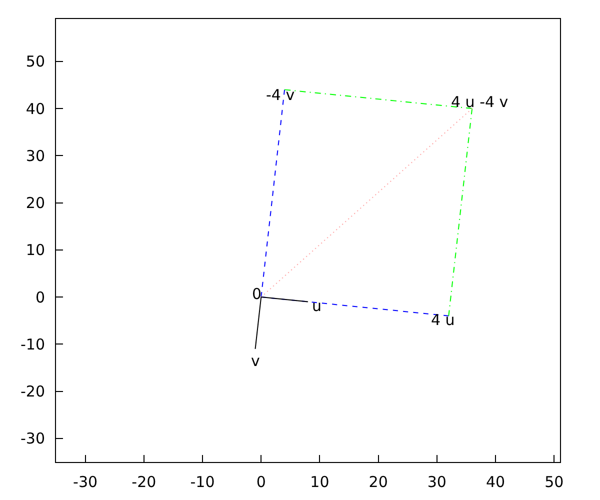 This screenshot has width=600, height=500. Describe the element at coordinates (35, 250) in the screenshot. I see `y-tick-label: 10` at that location.